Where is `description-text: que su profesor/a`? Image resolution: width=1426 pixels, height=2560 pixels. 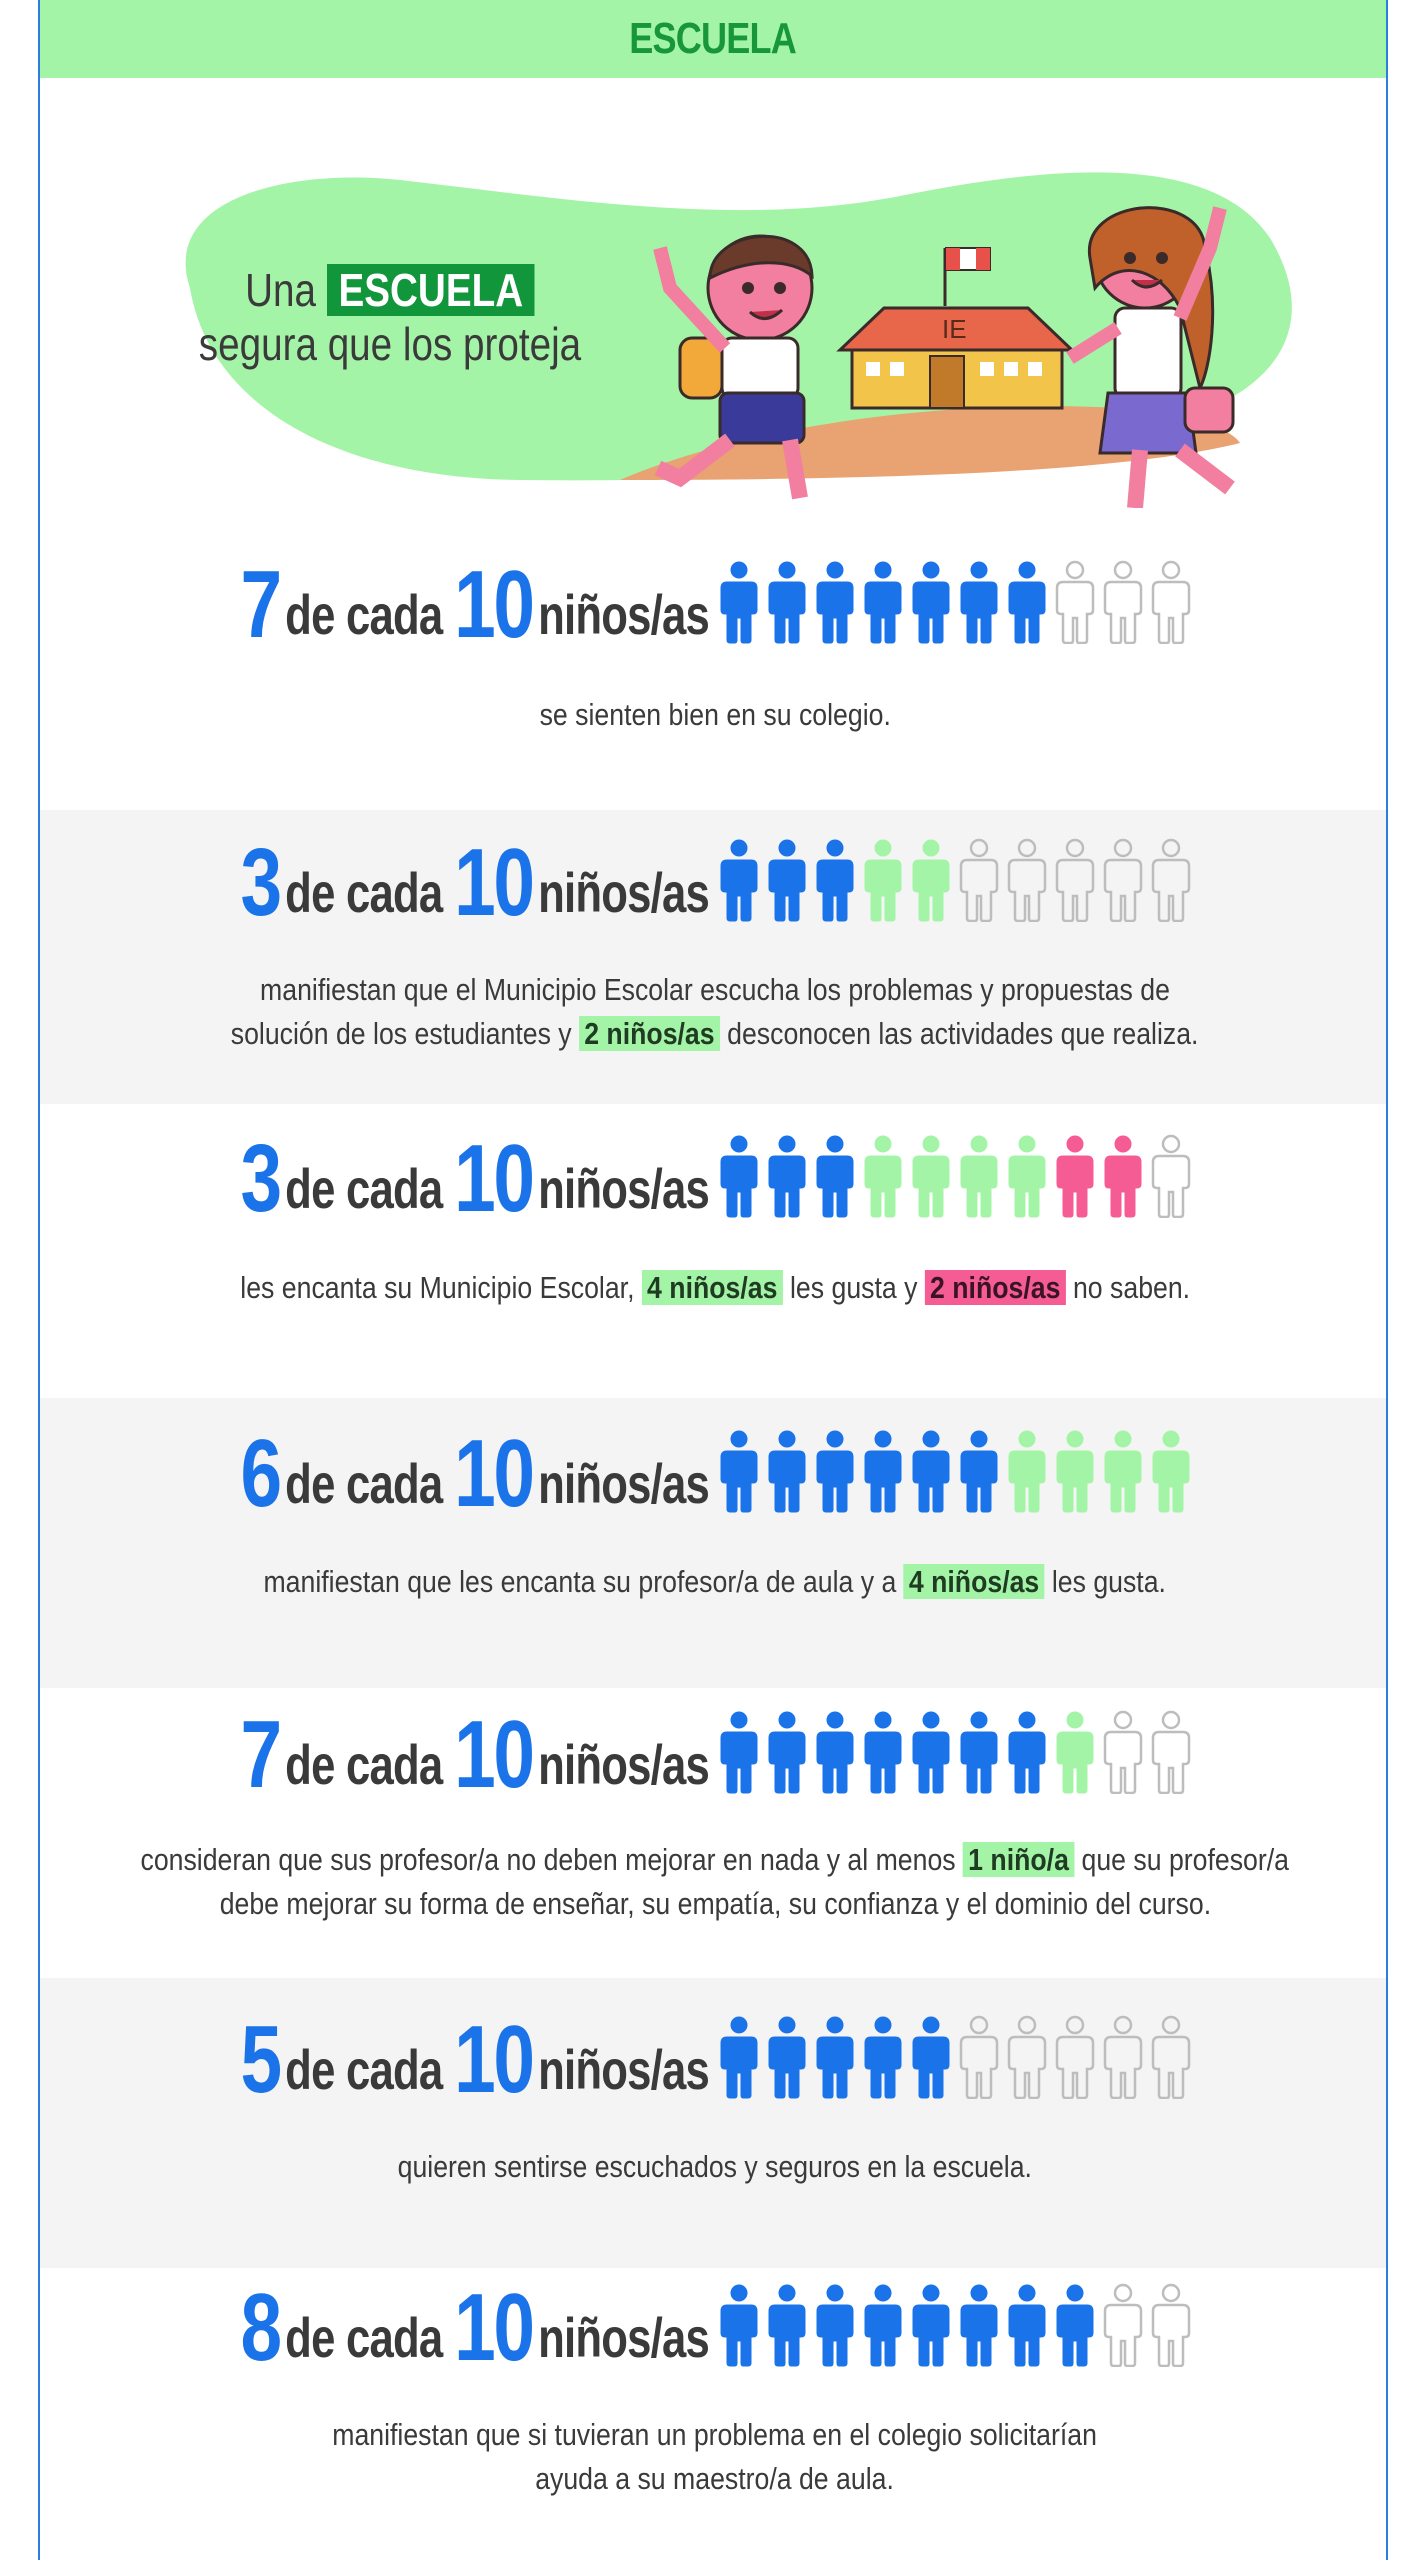 description-text: que su profesor/a is located at coordinates (1182, 1859).